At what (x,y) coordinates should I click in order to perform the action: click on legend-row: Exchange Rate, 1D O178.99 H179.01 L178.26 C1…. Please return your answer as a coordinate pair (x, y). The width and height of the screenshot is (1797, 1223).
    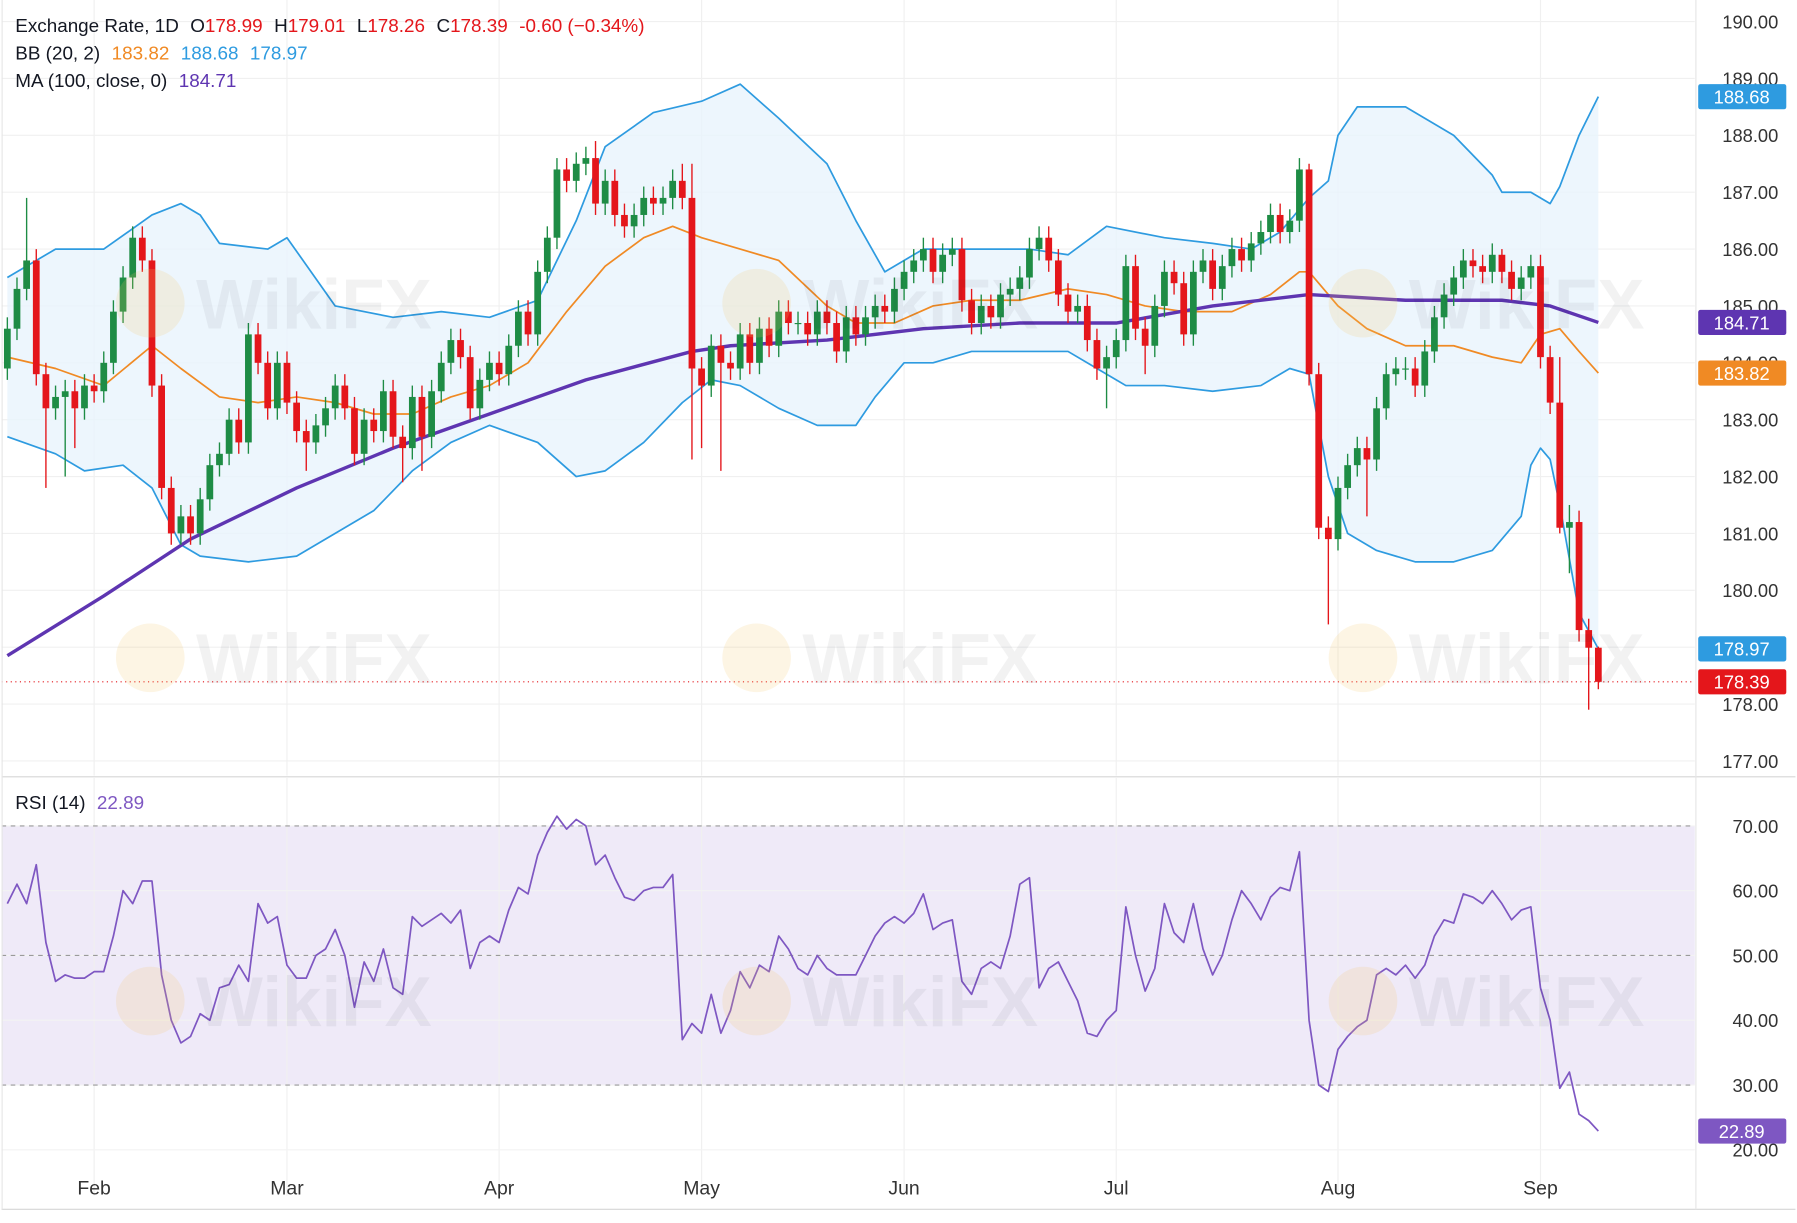
    Looking at the image, I should click on (329, 25).